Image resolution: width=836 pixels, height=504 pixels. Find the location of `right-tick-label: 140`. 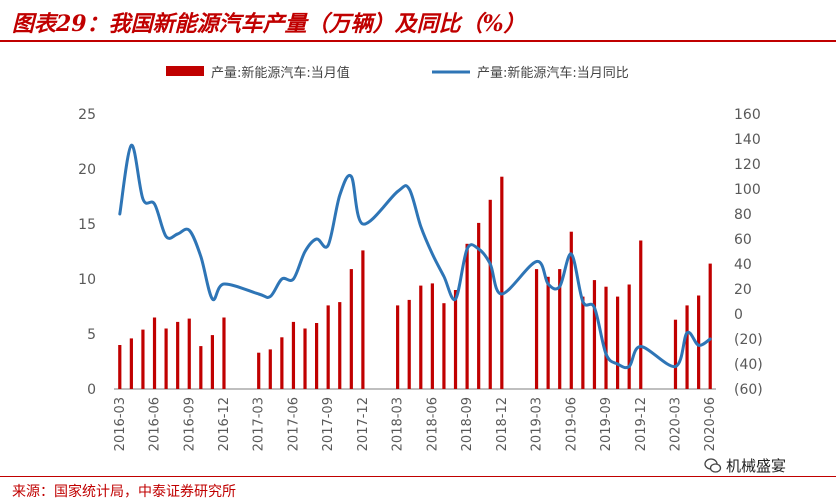

right-tick-label: 140 is located at coordinates (747, 140).